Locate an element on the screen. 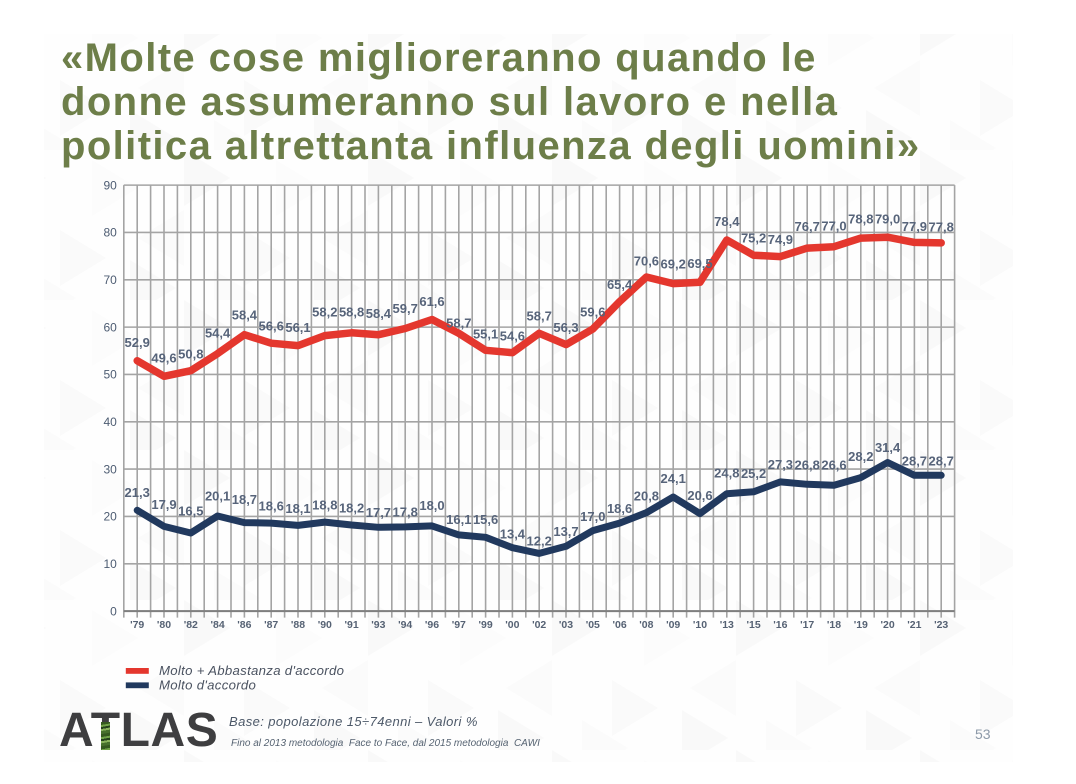 This screenshot has width=1076, height=784. svg-text: 56,1 is located at coordinates (297, 327).